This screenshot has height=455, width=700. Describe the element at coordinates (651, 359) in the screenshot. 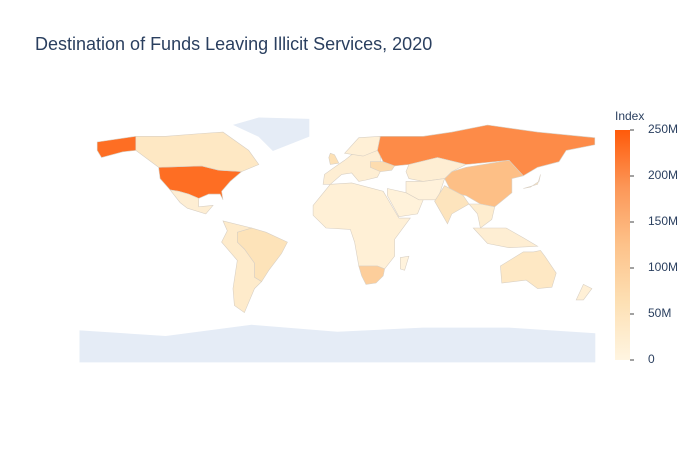

I see `colorbar-tick-label: 0` at that location.